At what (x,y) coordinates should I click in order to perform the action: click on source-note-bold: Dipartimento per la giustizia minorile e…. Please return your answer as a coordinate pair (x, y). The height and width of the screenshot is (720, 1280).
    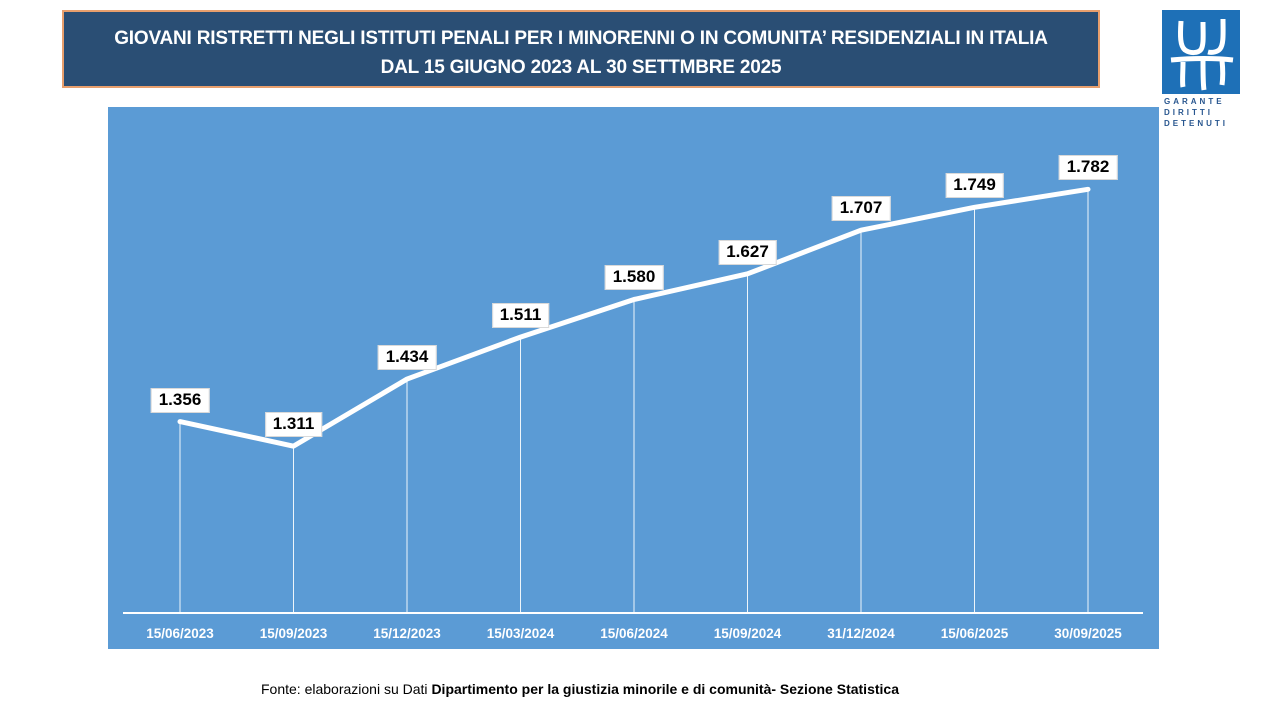
    Looking at the image, I should click on (665, 689).